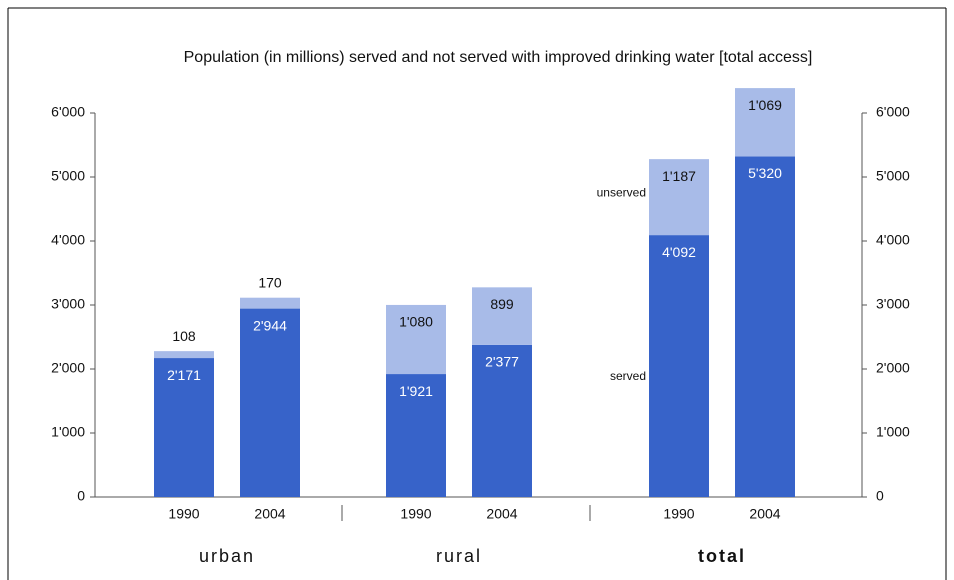 The width and height of the screenshot is (954, 580). Describe the element at coordinates (765, 105) in the screenshot. I see `value-label: 1'069` at that location.